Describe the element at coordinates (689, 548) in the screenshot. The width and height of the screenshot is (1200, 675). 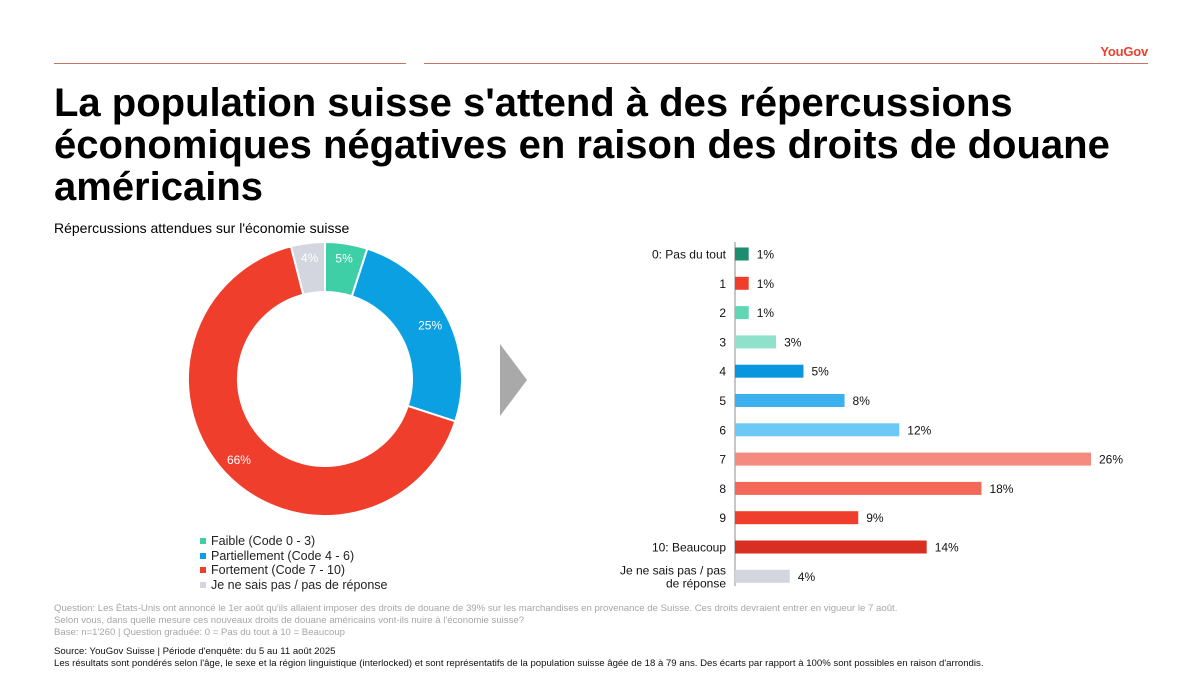
I see `bar-category-label: 10: Beaucoup` at that location.